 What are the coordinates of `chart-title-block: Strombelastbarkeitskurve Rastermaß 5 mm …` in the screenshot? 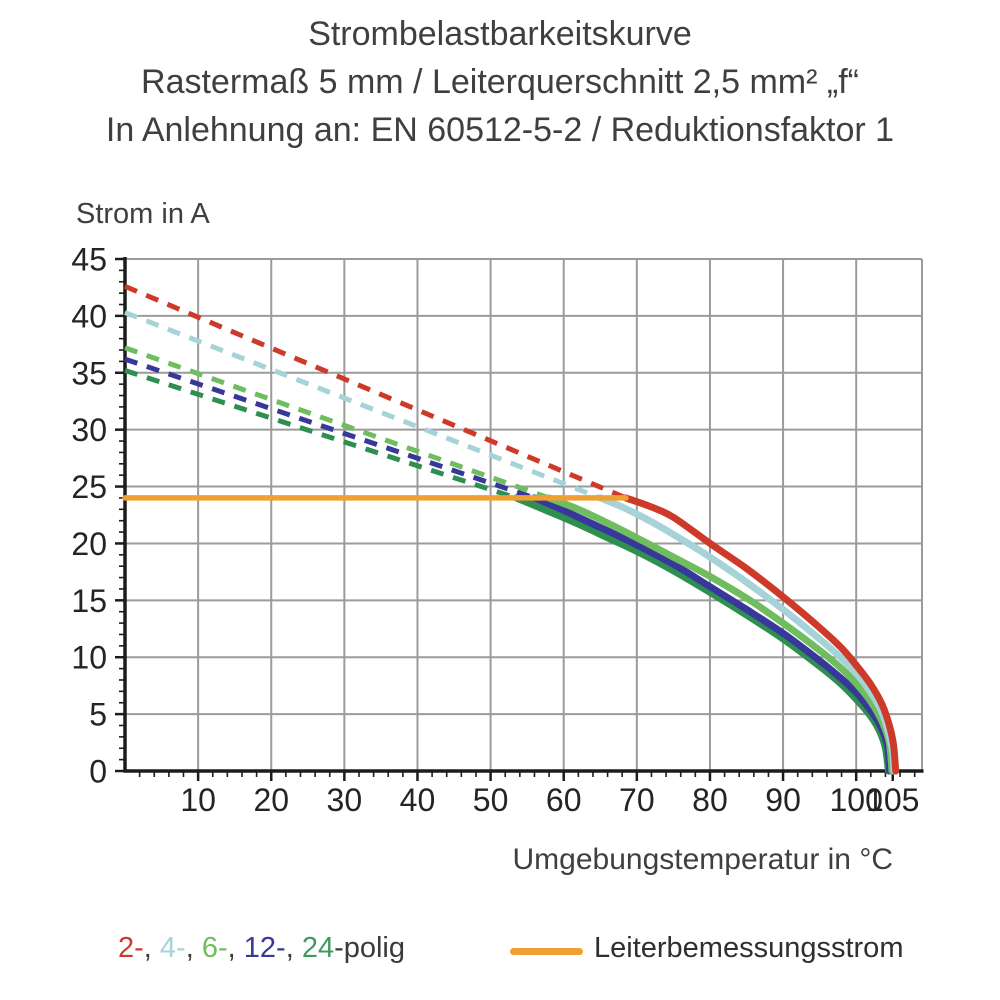 It's located at (500, 82).